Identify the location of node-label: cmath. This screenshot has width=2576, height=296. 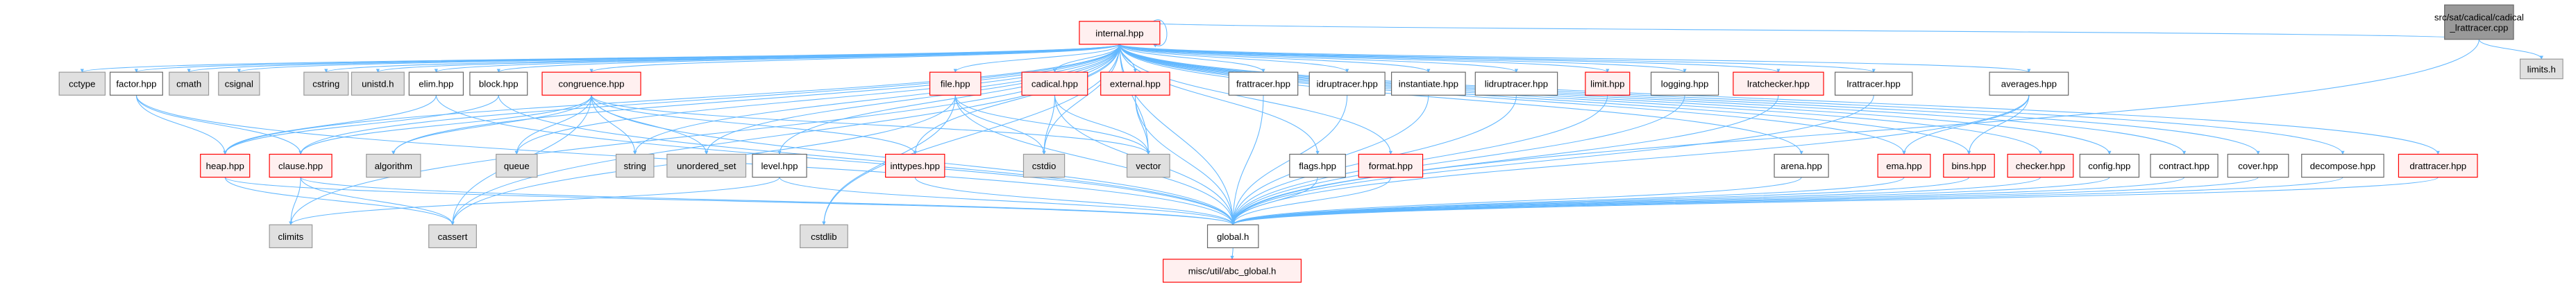
(188, 83).